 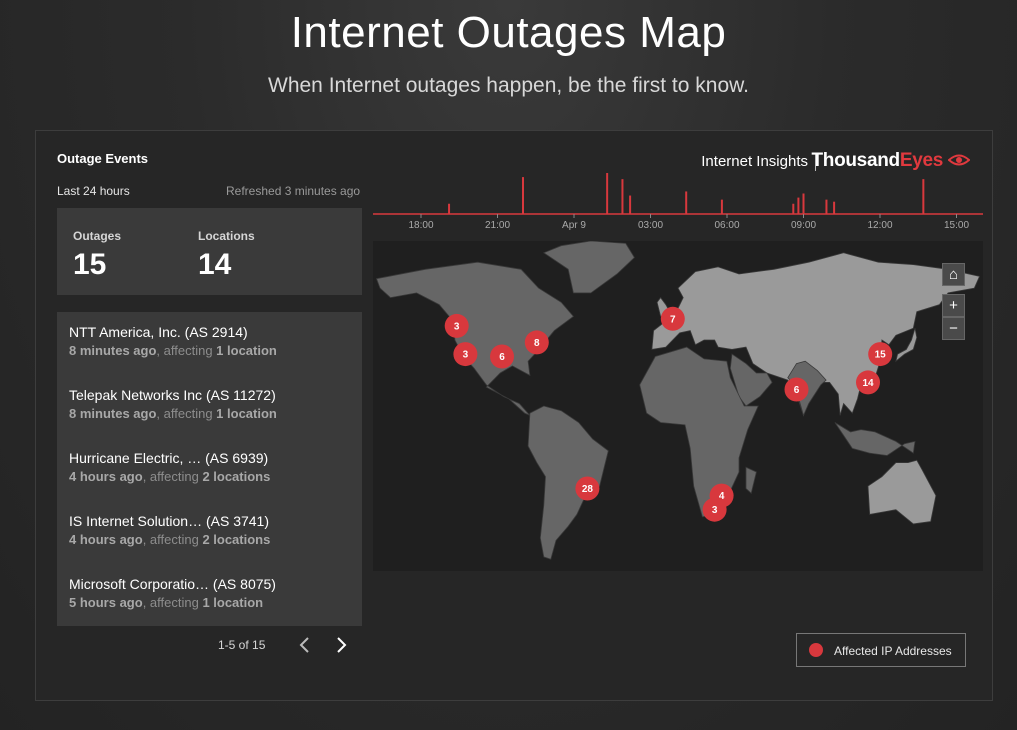 I want to click on event-meta: 5 hours ago, affecting 1 location, so click(x=214, y=602).